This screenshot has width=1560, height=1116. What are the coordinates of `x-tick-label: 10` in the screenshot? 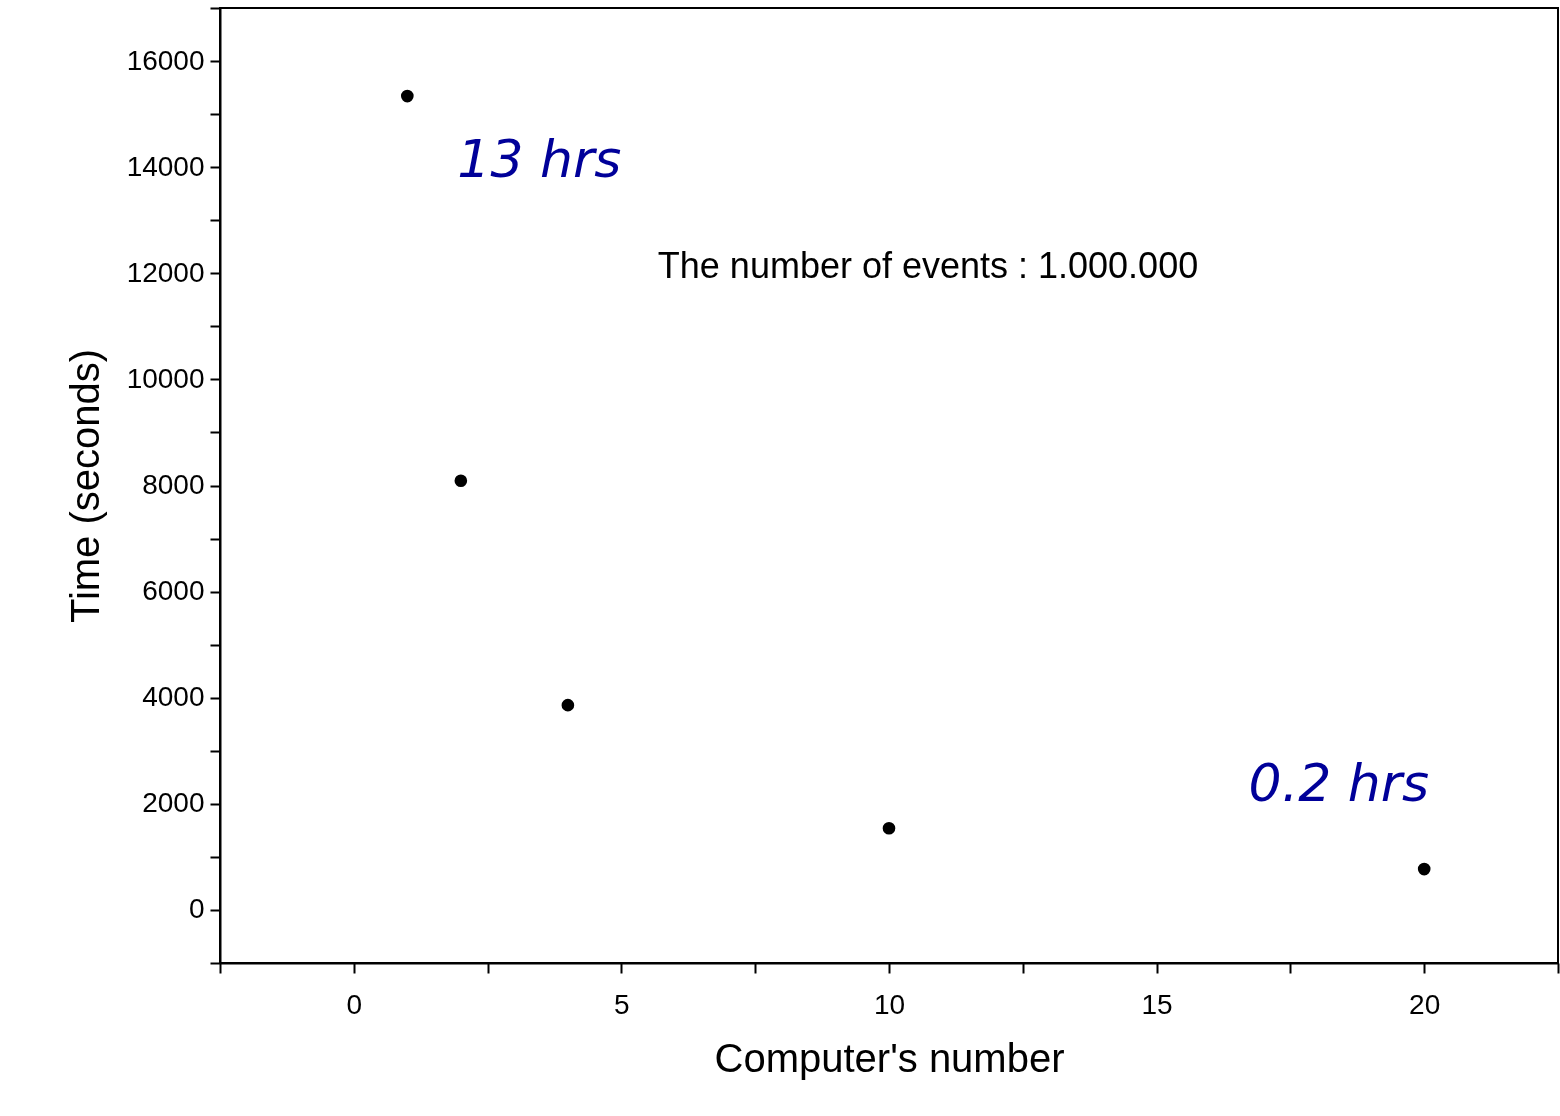 It's located at (889, 1004).